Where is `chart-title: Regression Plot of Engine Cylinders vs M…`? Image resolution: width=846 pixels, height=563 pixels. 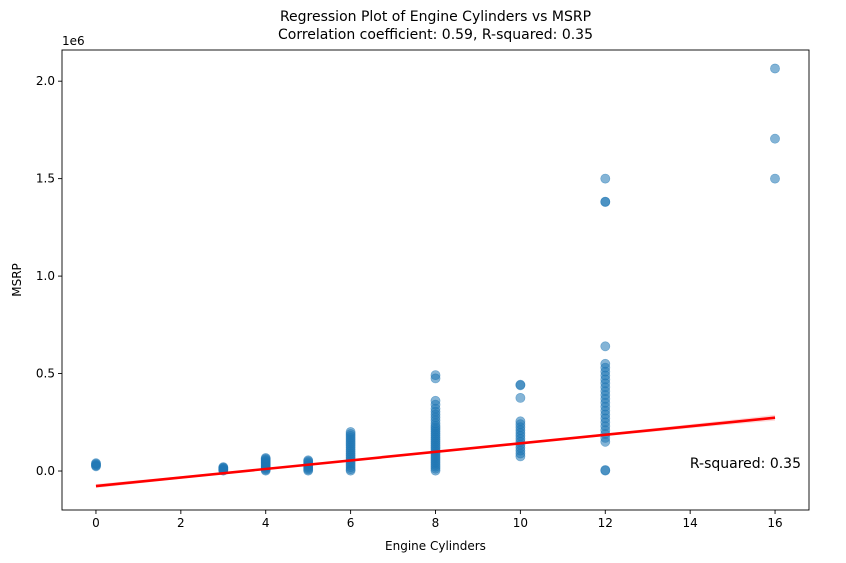 chart-title: Regression Plot of Engine Cylinders vs M… is located at coordinates (435, 17).